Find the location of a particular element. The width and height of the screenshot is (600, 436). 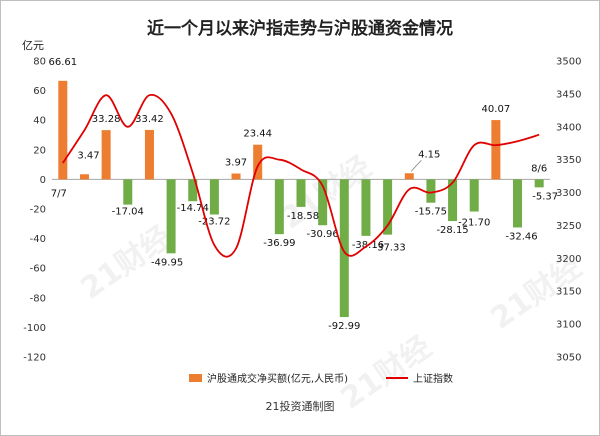

label-leader-line is located at coordinates (416, 165).